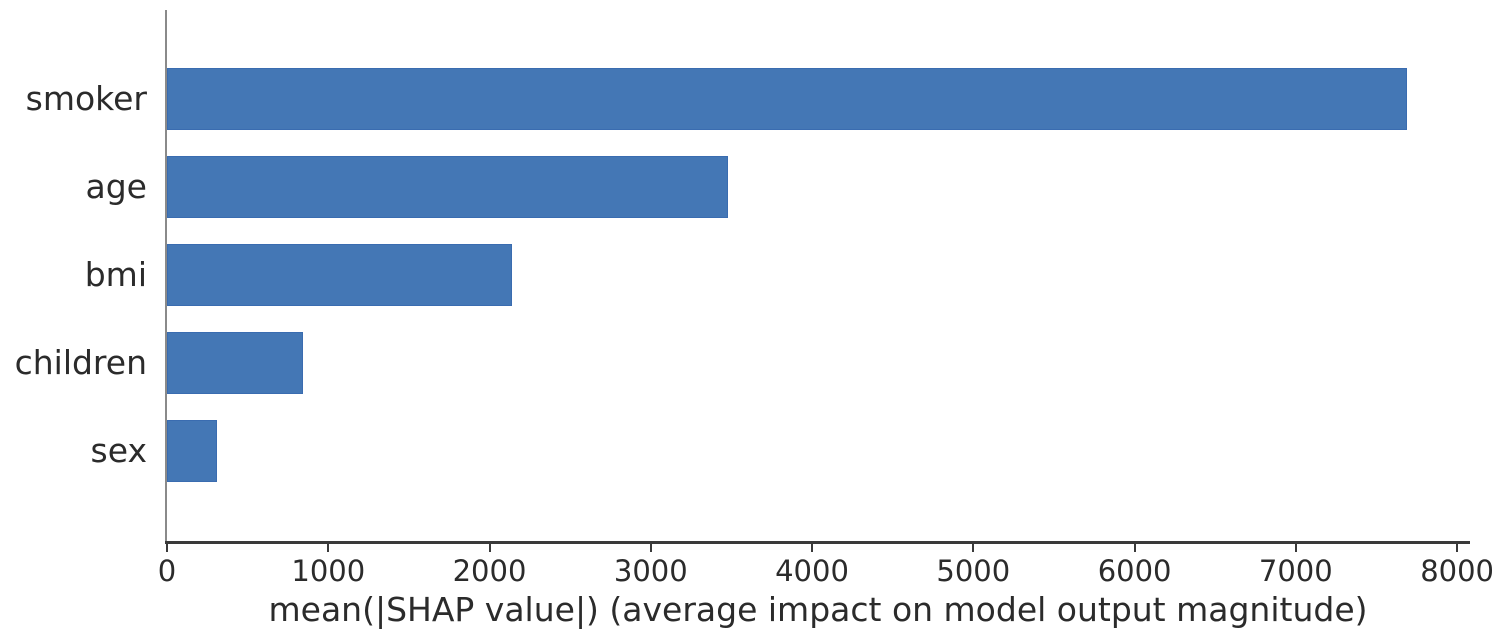 This screenshot has width=1500, height=641. I want to click on x-tick-label: 4000, so click(812, 571).